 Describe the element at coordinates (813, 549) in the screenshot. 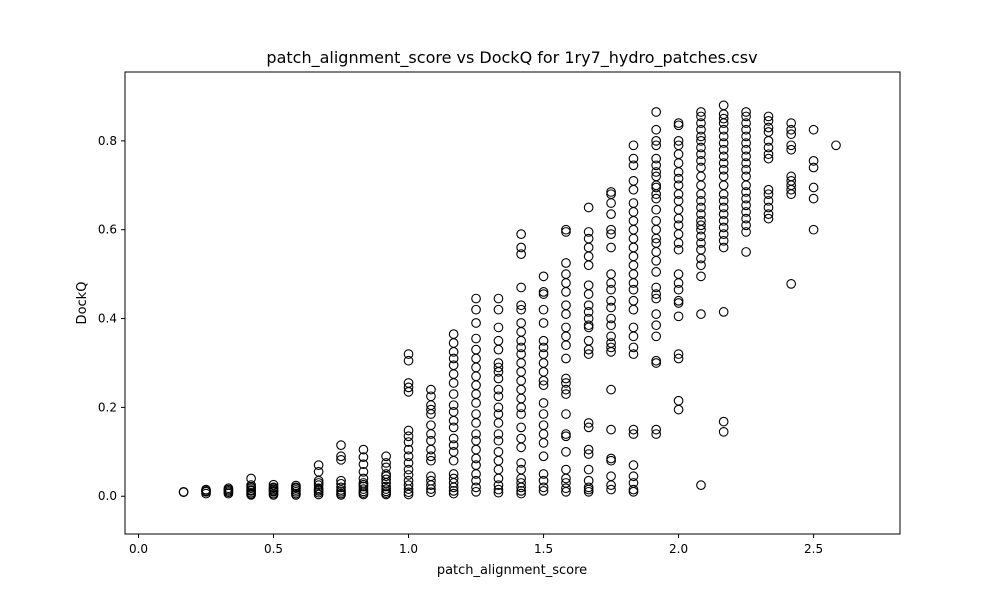

I see `x-tick-label: 2.5` at that location.